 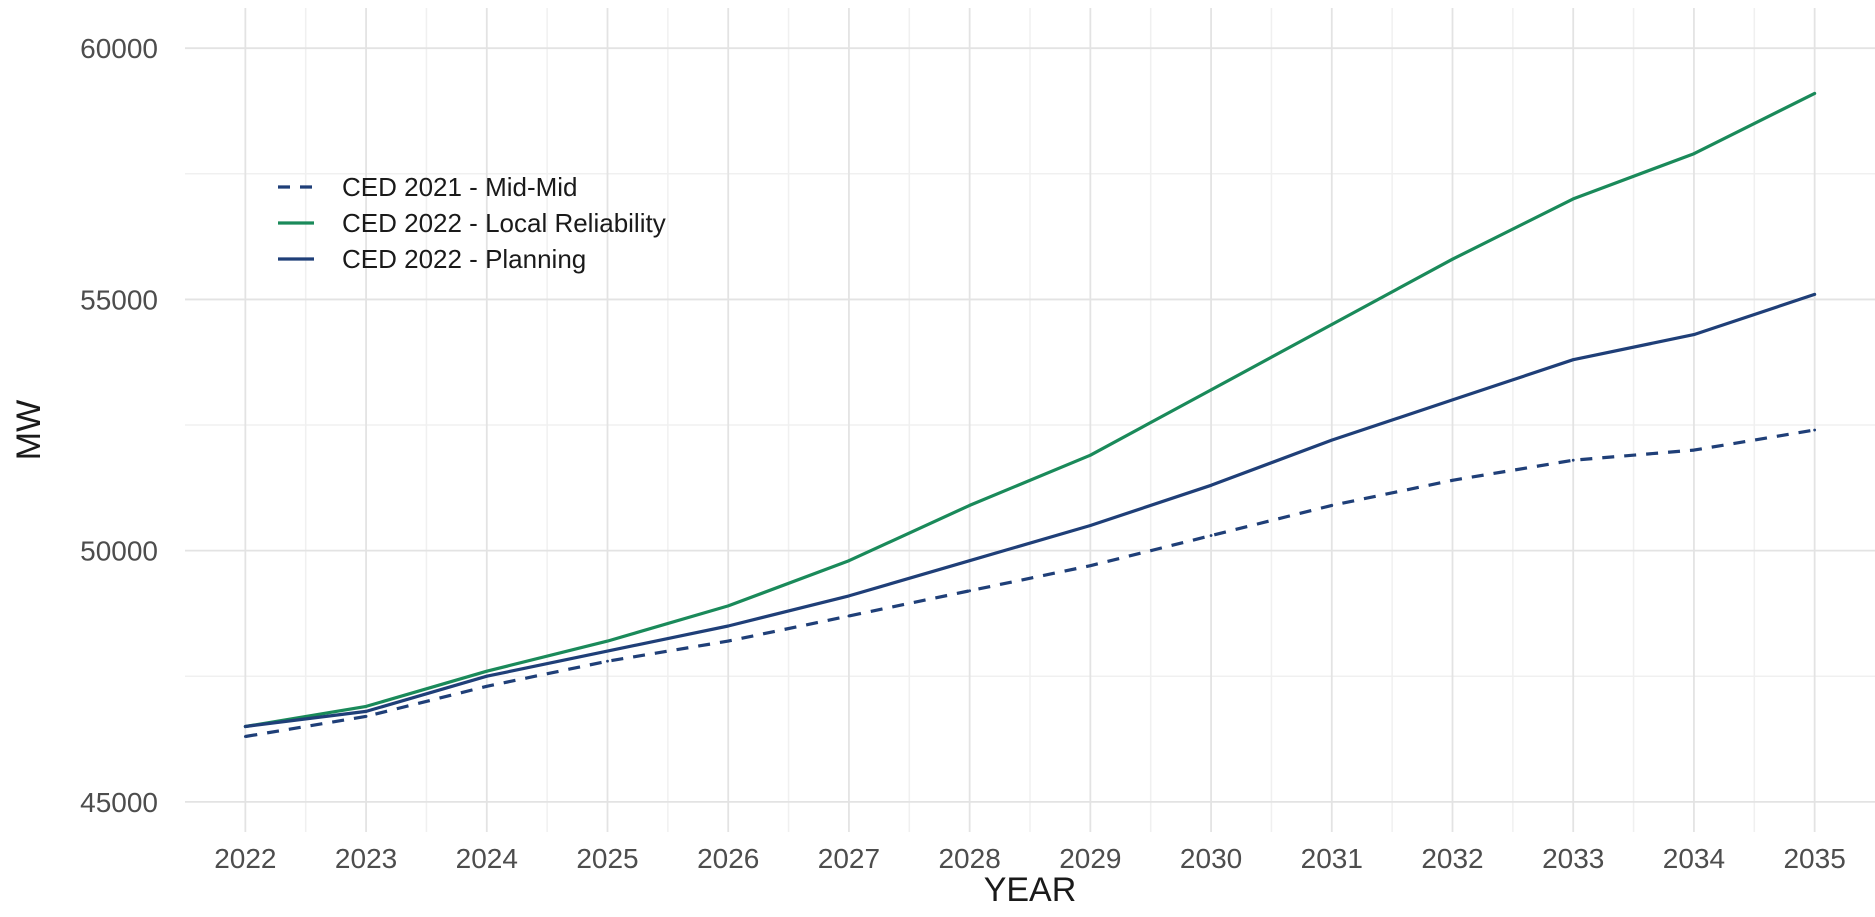 What do you see at coordinates (119, 551) in the screenshot?
I see `y-tick-label: 50000` at bounding box center [119, 551].